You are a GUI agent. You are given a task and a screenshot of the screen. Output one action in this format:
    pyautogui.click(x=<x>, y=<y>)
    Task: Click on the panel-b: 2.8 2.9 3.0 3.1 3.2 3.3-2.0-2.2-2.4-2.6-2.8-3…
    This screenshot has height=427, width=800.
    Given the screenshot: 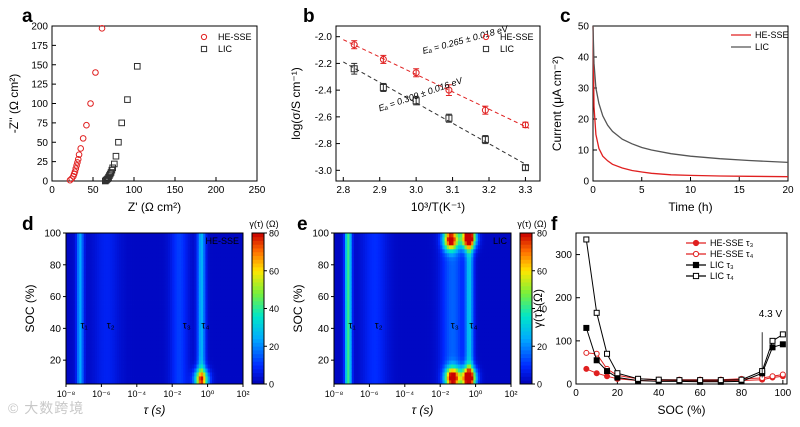 What is the action you would take?
    pyautogui.click(x=415, y=118)
    